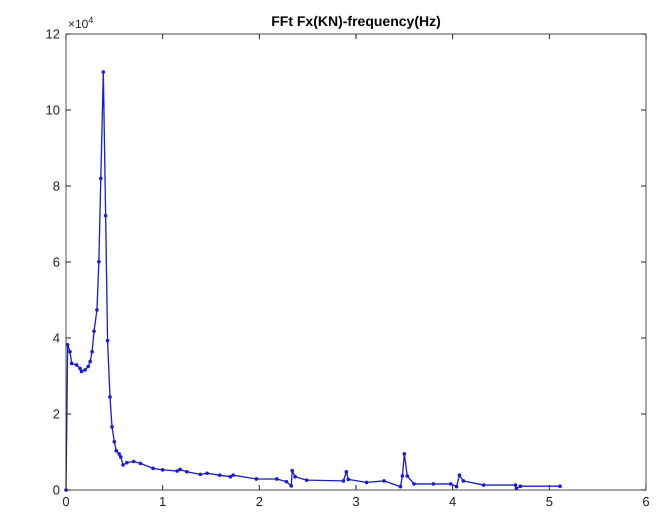 The image size is (664, 520). What do you see at coordinates (53, 110) in the screenshot?
I see `y-tick-label: 10` at bounding box center [53, 110].